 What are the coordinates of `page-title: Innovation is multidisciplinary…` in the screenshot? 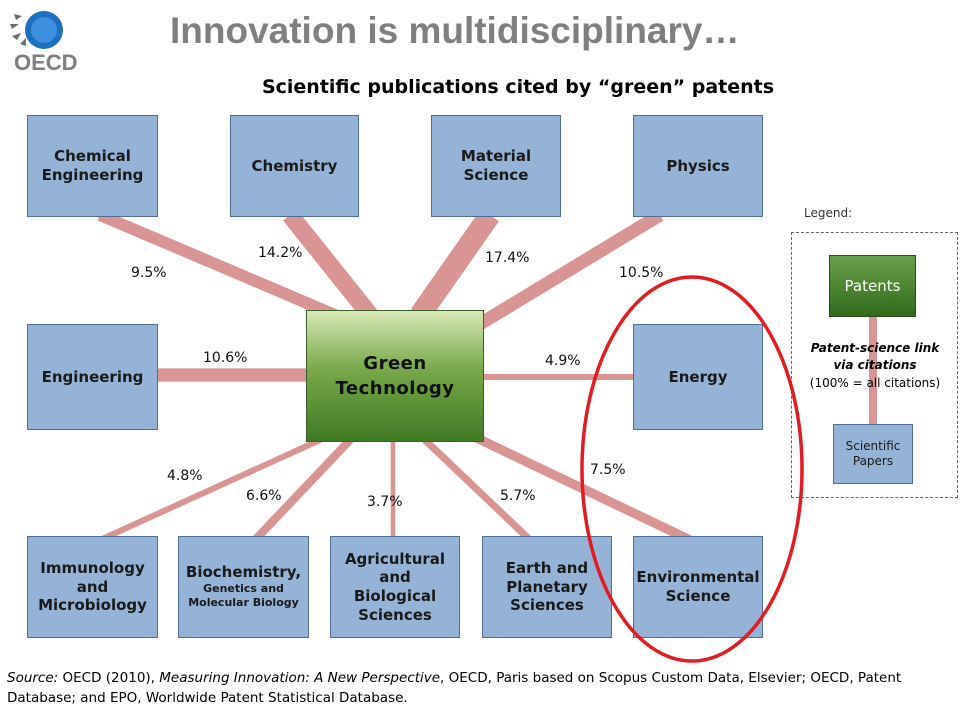 It's located at (455, 30).